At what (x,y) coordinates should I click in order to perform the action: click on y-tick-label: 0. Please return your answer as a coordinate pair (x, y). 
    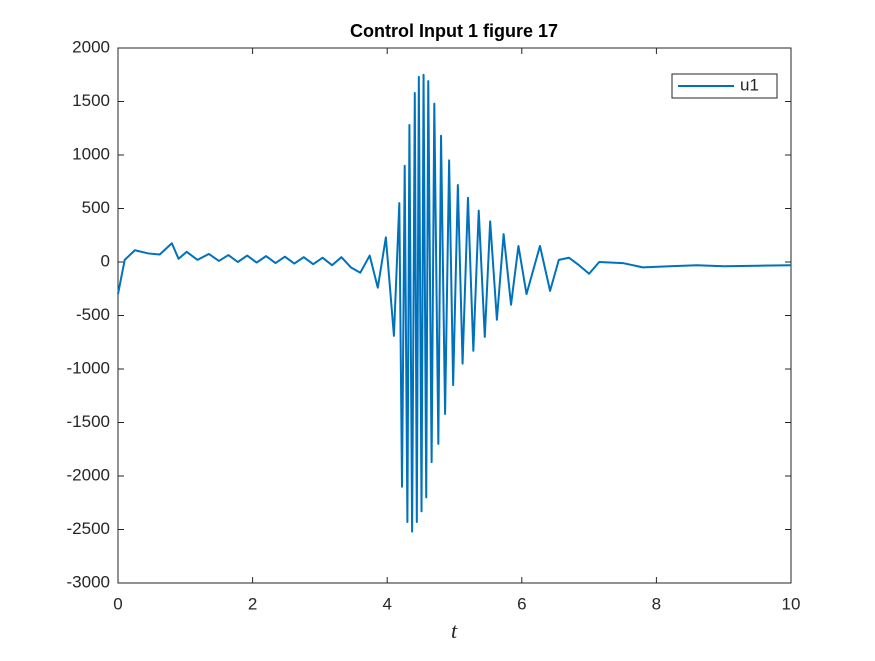
    Looking at the image, I should click on (105, 260).